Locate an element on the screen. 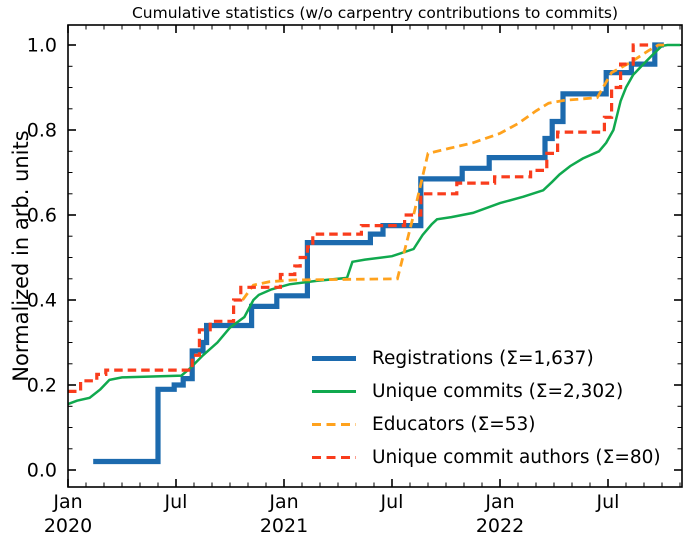 The image size is (695, 542). legend-item: Educators (Σ=53) is located at coordinates (486, 424).